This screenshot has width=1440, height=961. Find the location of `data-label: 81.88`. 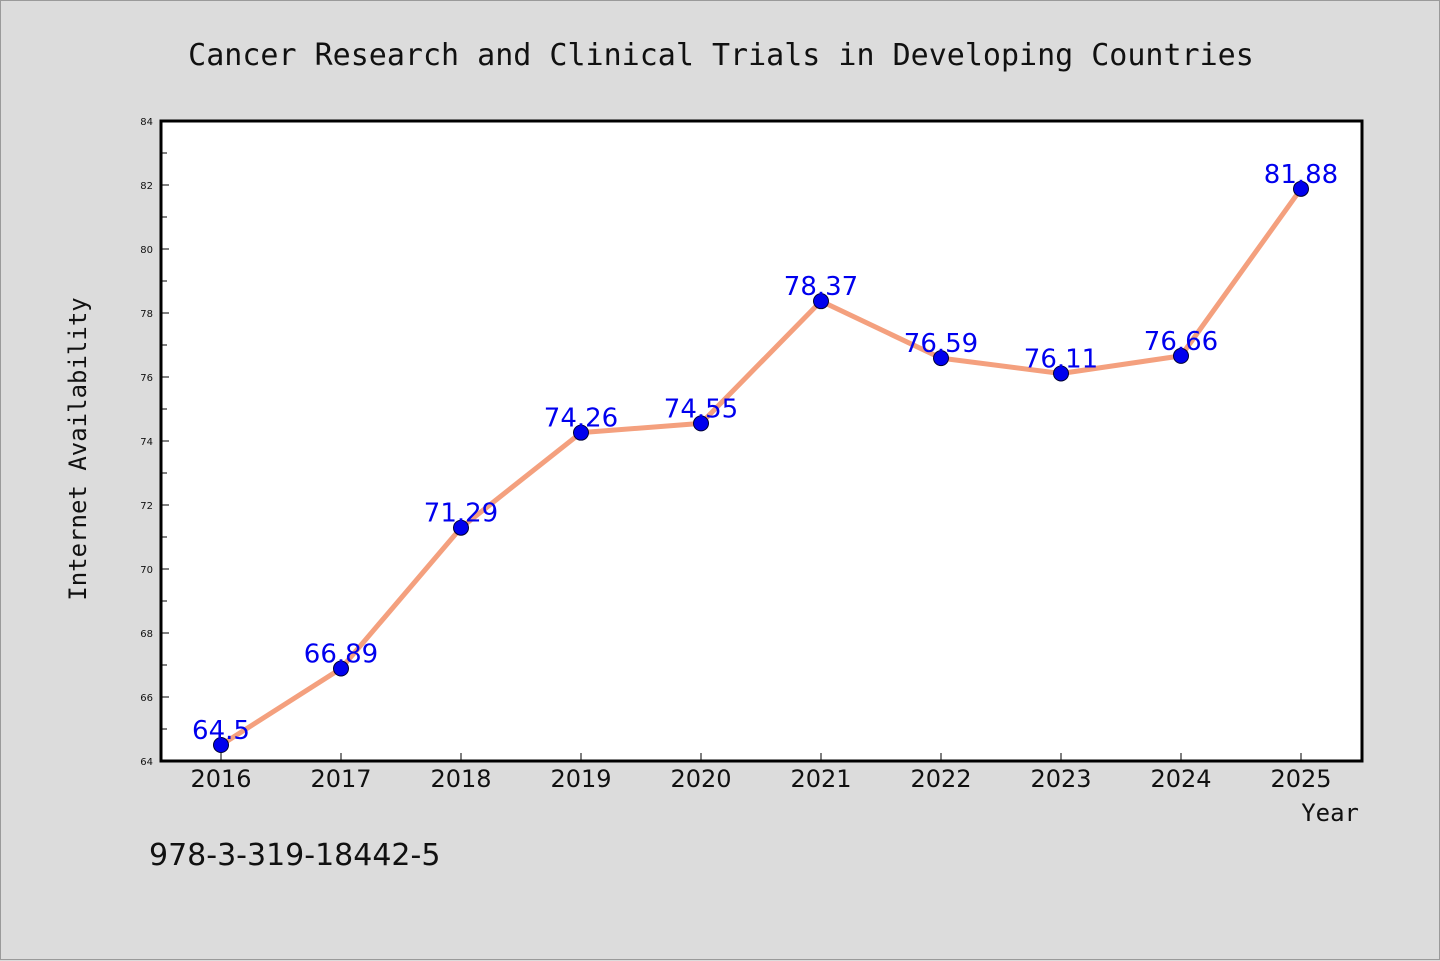

data-label: 81.88 is located at coordinates (1301, 175).